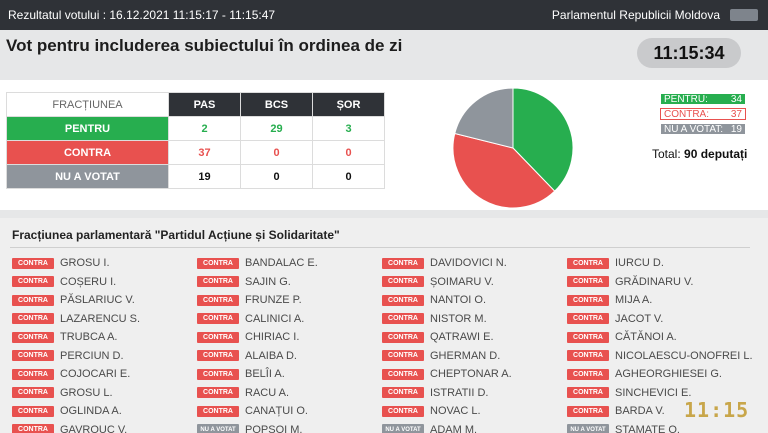 This screenshot has width=768, height=433. I want to click on nuavotat-sor-value: 0, so click(348, 176).